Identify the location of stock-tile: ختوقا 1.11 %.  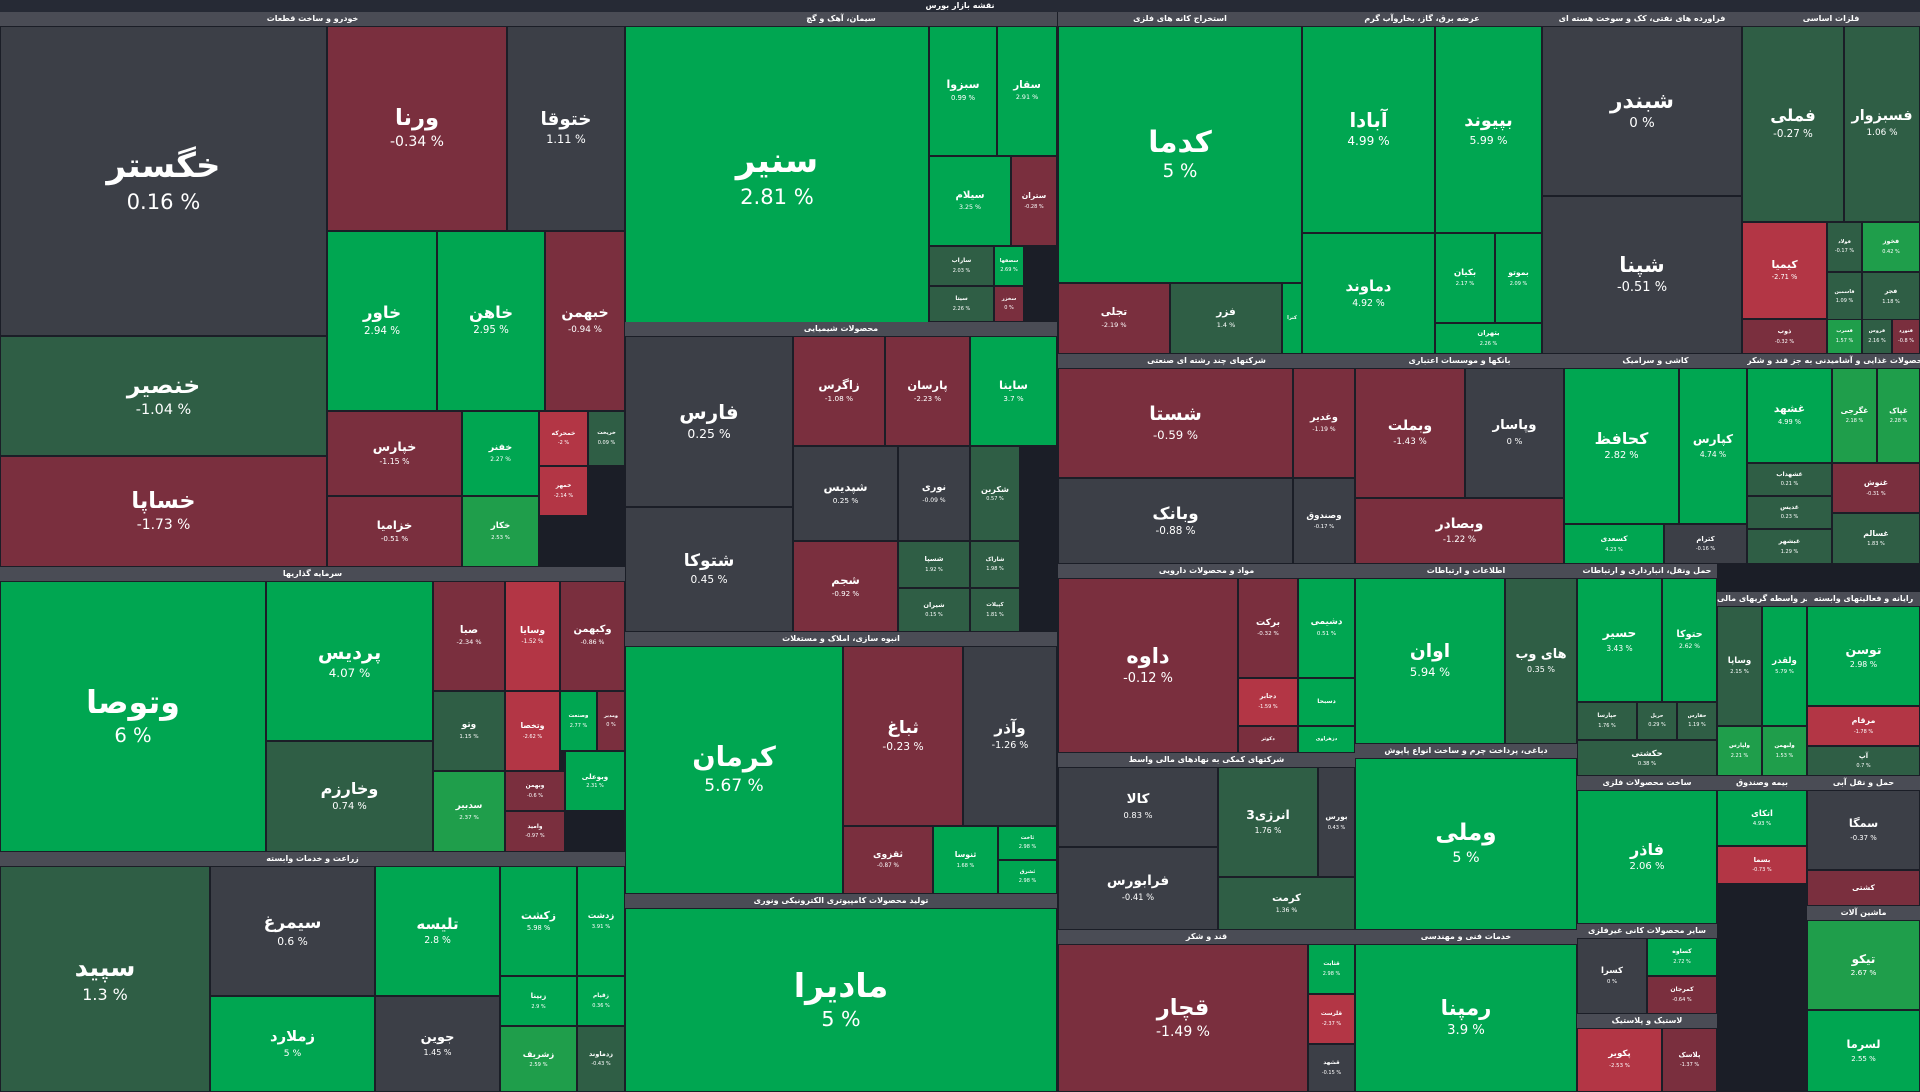
(566, 128).